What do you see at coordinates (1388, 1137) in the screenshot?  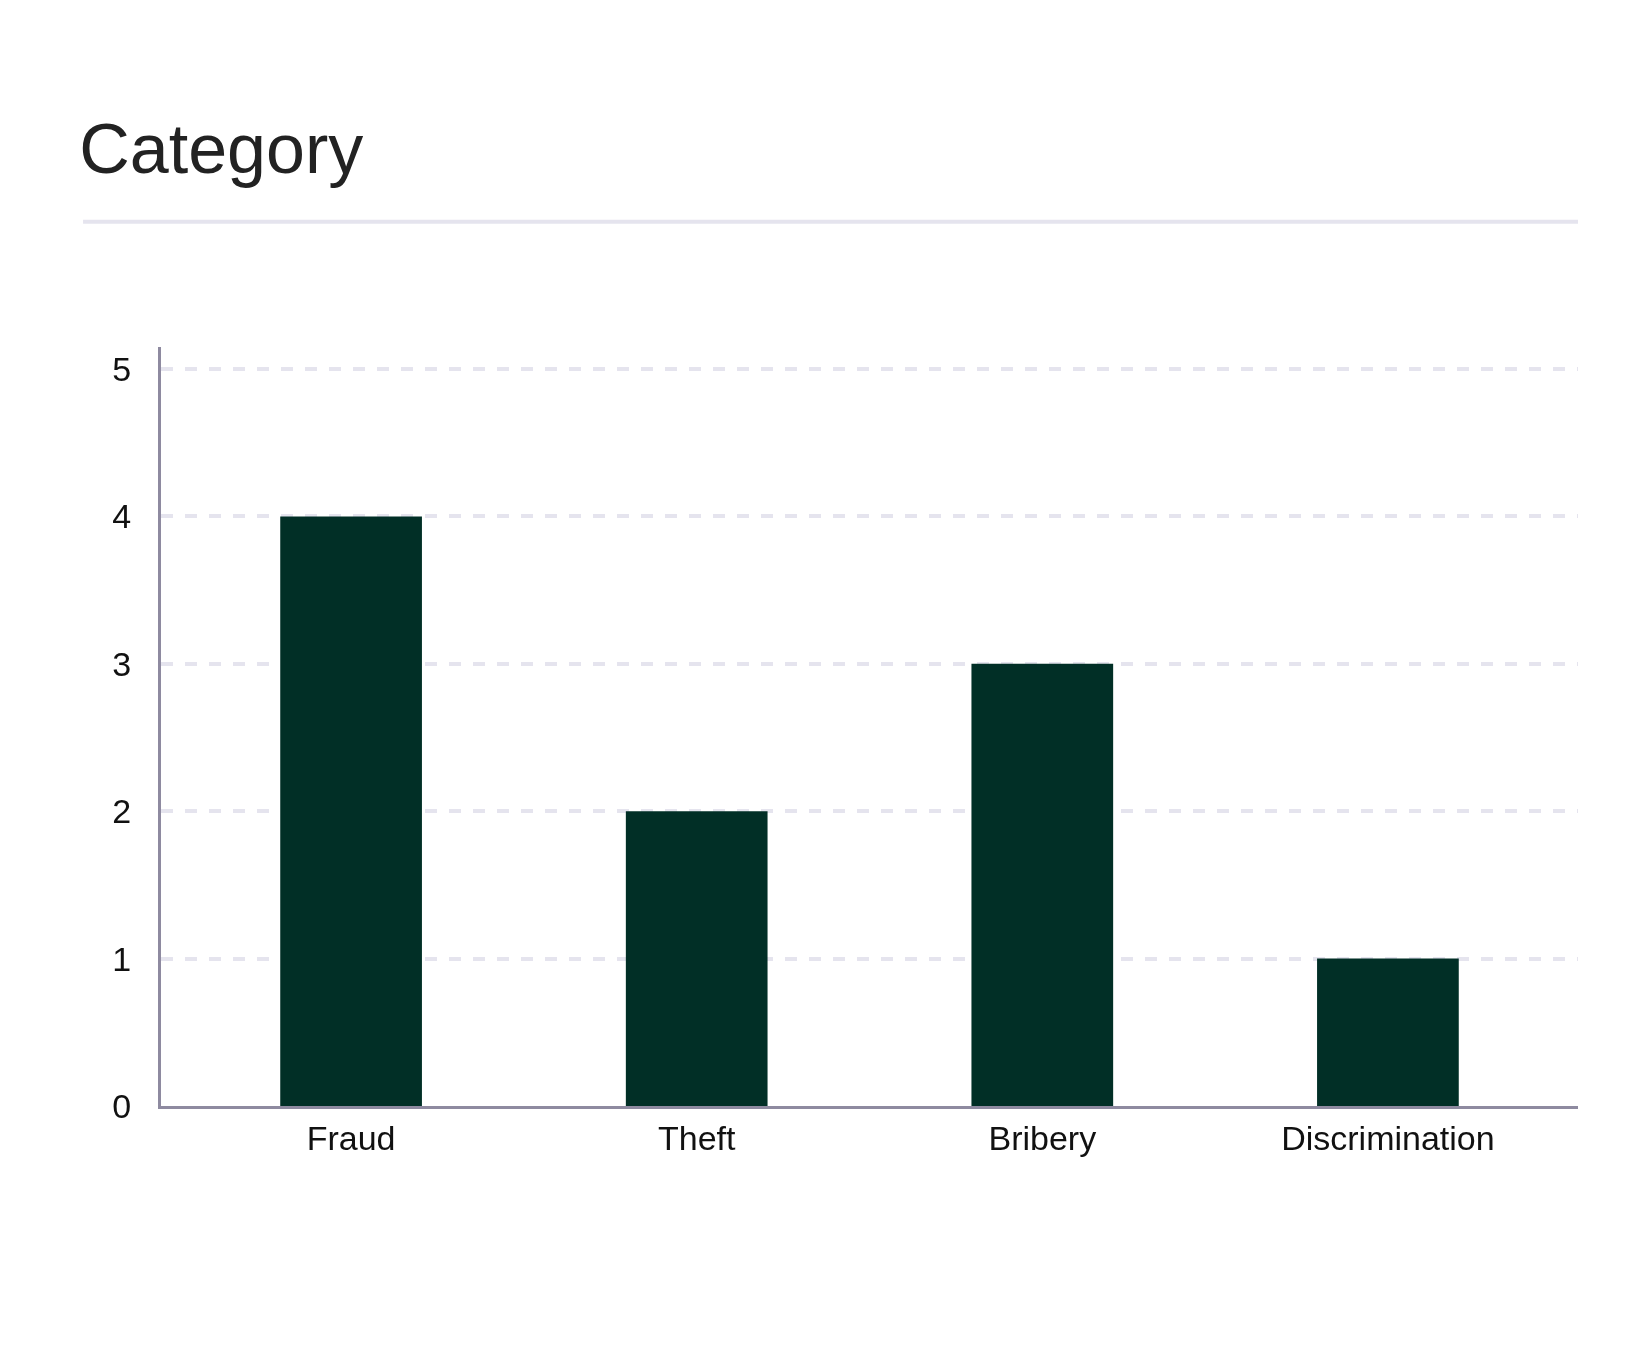 I see `x-tick-label: Discrimination` at bounding box center [1388, 1137].